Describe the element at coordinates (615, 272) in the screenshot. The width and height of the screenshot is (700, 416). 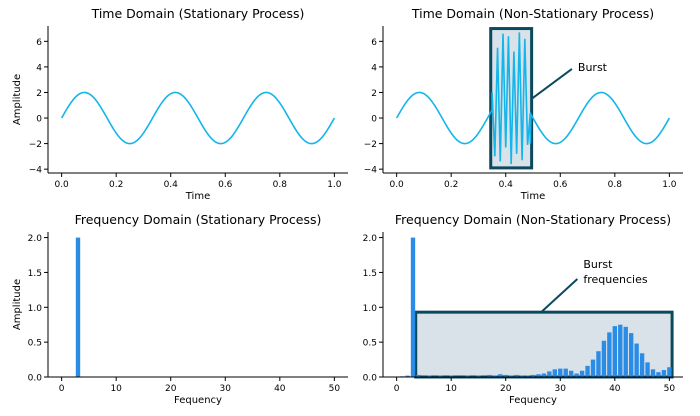
I see `annotation-text: Burst frequencies` at that location.